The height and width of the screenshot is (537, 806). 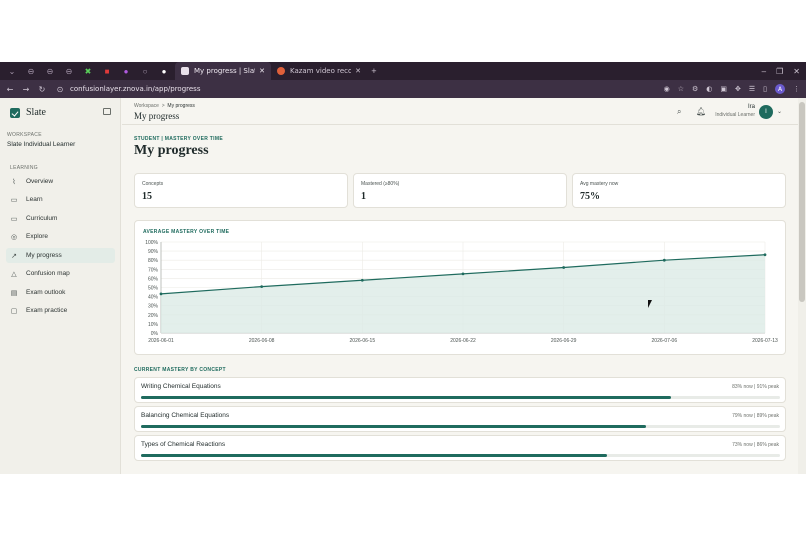 I want to click on user-name: Ira, so click(x=751, y=107).